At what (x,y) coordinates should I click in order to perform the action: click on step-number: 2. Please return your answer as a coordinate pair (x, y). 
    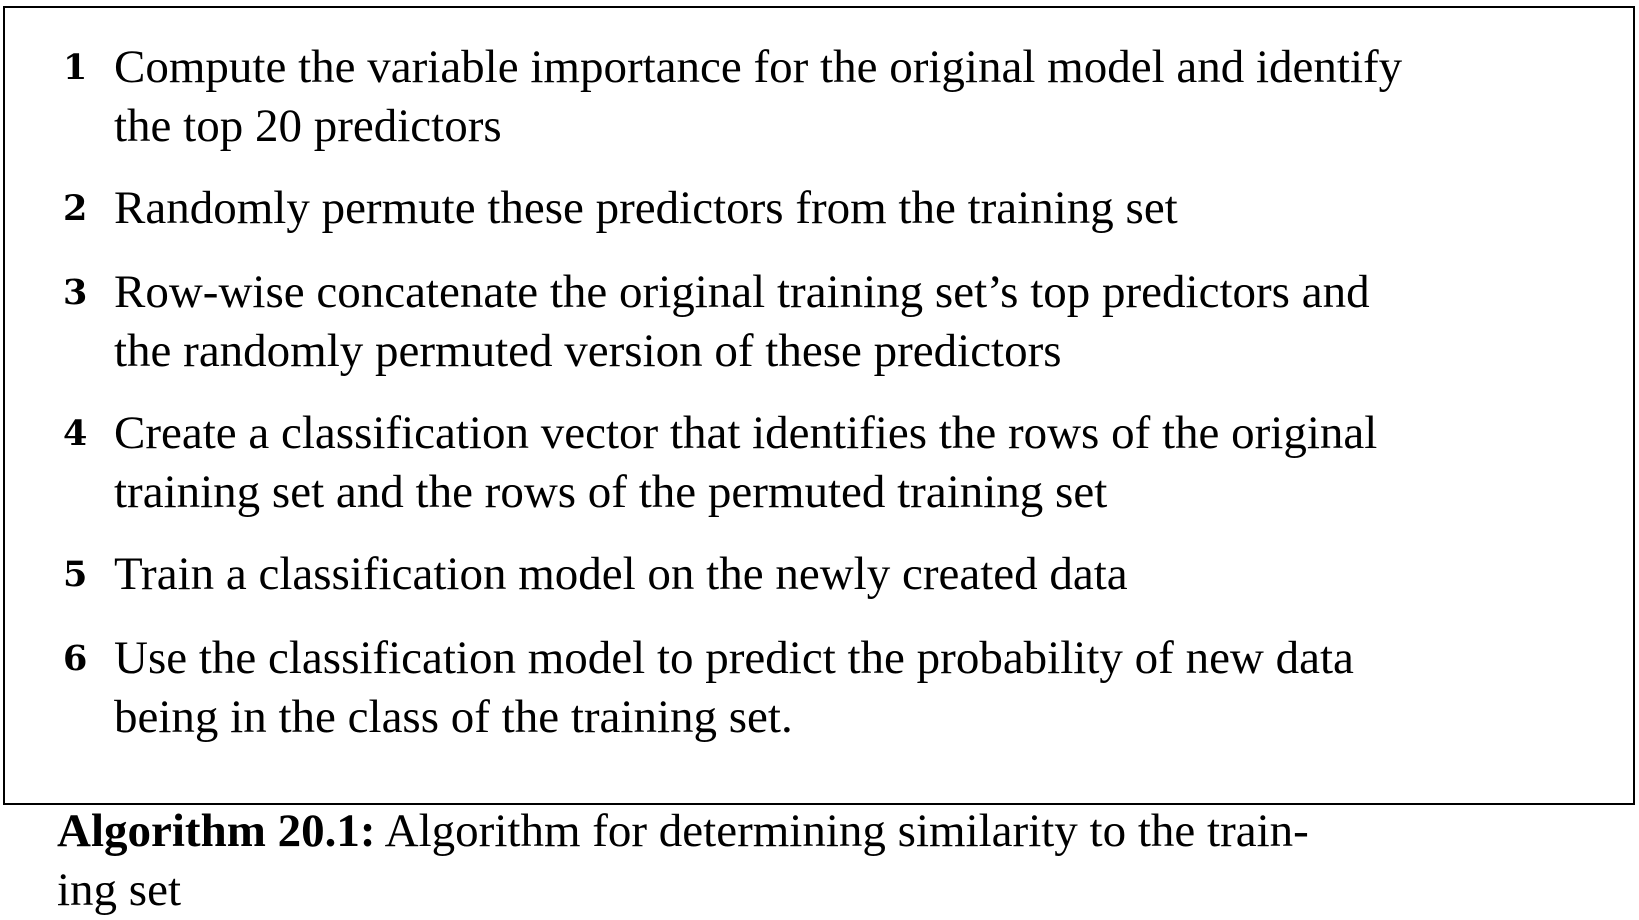
    Looking at the image, I should click on (75, 208).